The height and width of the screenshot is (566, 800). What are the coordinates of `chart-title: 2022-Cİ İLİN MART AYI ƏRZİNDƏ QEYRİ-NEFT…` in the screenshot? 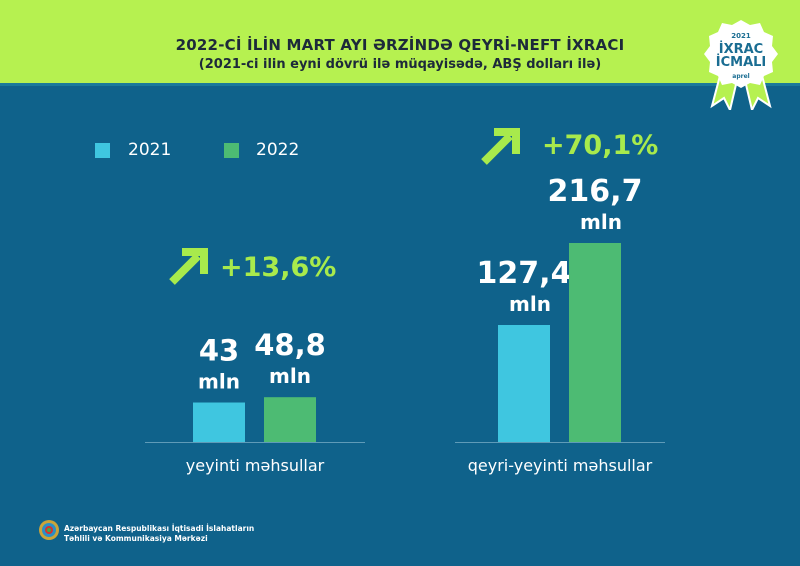 It's located at (400, 45).